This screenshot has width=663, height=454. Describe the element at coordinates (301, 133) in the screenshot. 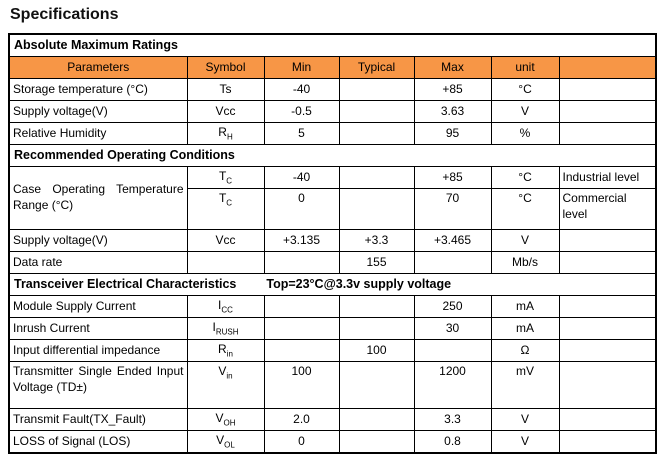

I see `min-cell: 5` at that location.